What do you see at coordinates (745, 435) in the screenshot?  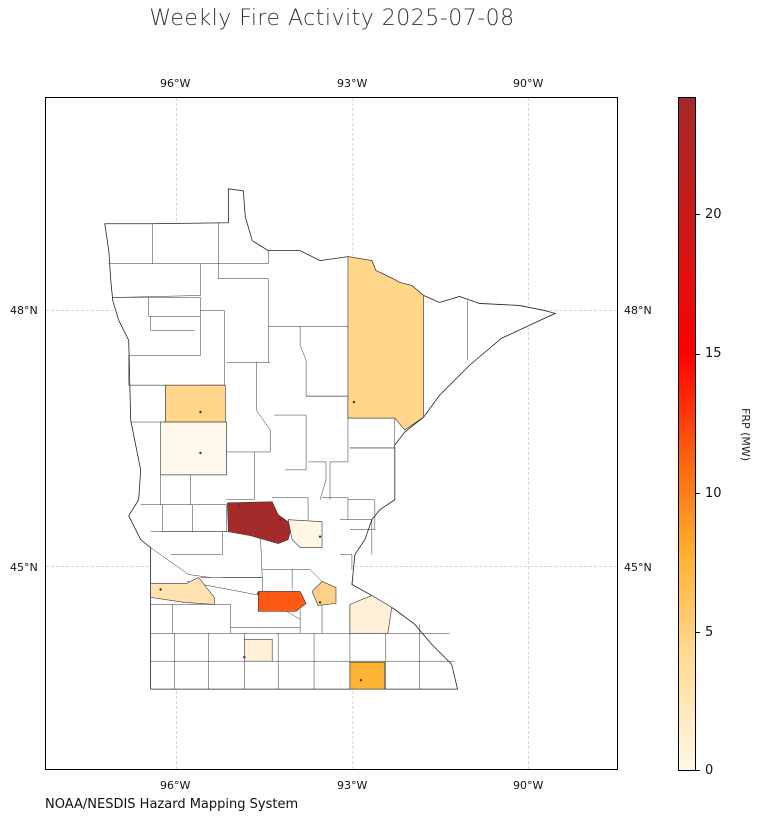 I see `colorbar-label: FRP (MW)` at bounding box center [745, 435].